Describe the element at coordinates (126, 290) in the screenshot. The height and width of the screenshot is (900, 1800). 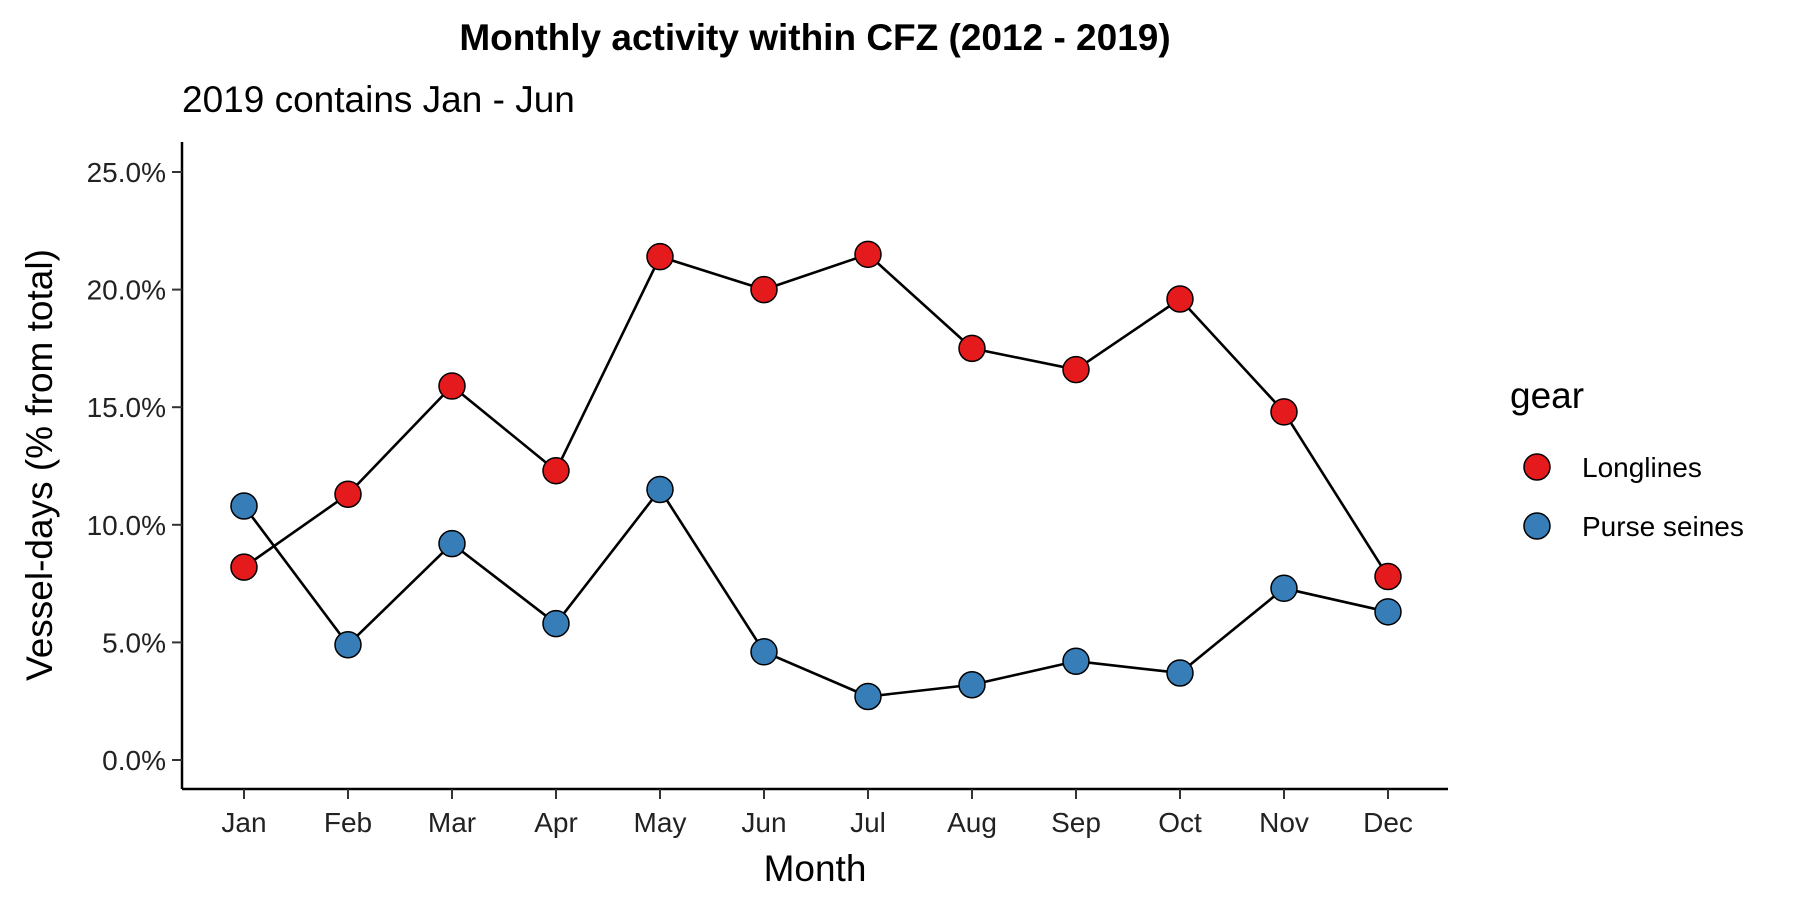
I see `y-tick-label: 20.0%` at that location.